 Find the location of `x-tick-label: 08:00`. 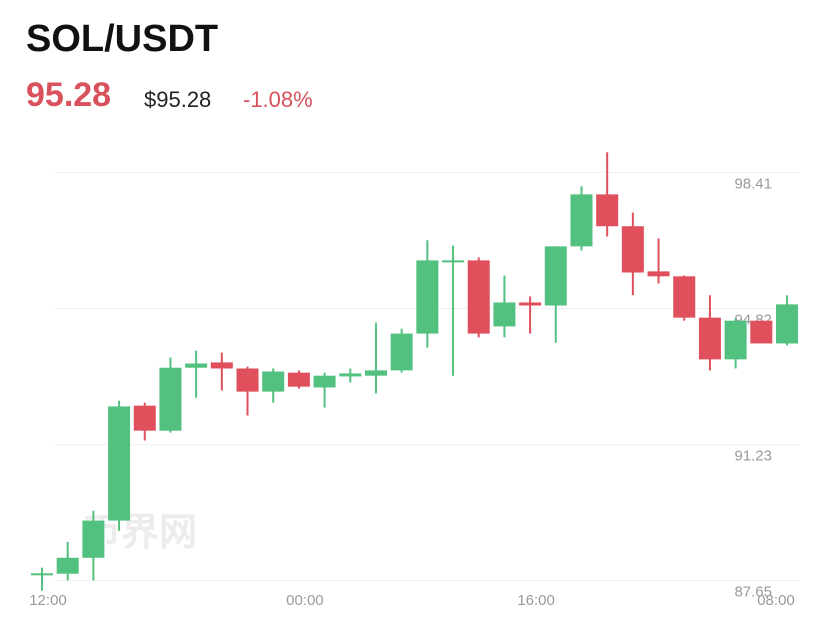

x-tick-label: 08:00 is located at coordinates (776, 600).